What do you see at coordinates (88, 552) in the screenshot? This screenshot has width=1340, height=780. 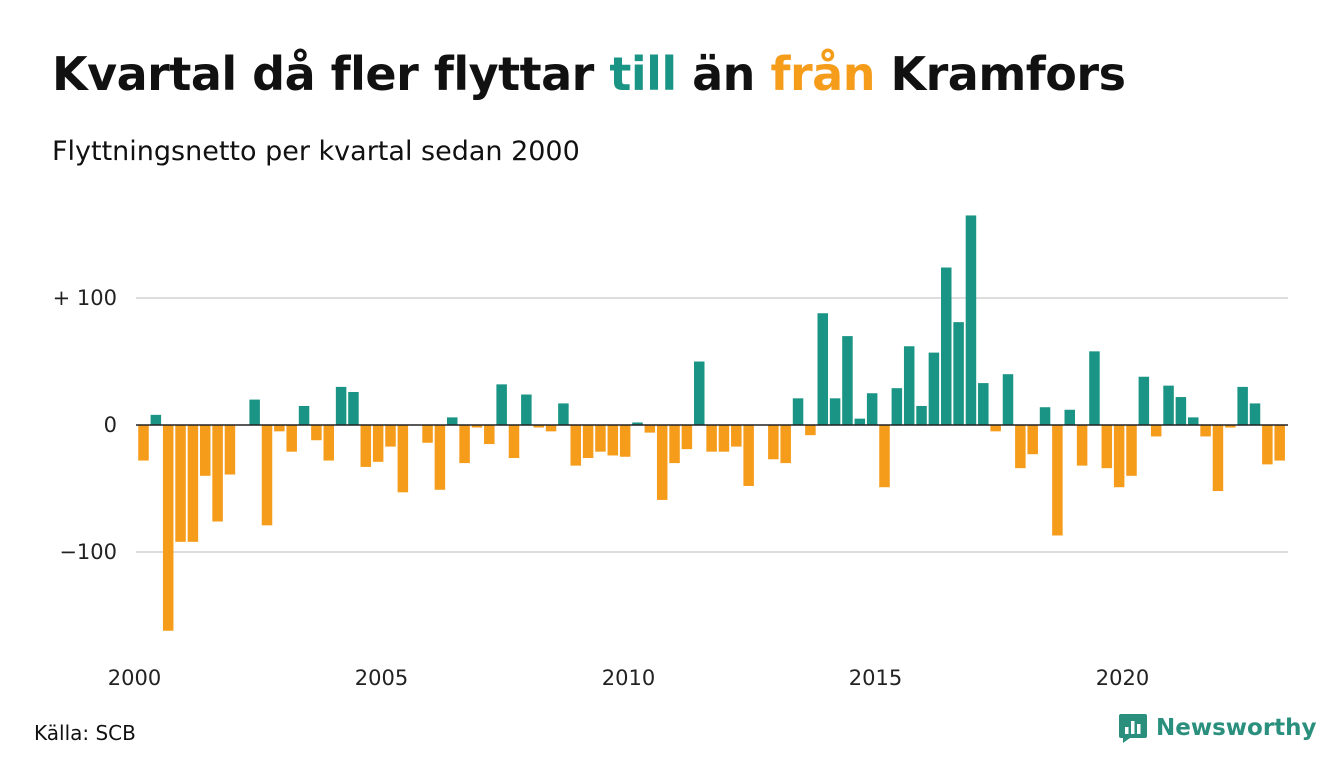 I see `y-tick-label: −100` at bounding box center [88, 552].